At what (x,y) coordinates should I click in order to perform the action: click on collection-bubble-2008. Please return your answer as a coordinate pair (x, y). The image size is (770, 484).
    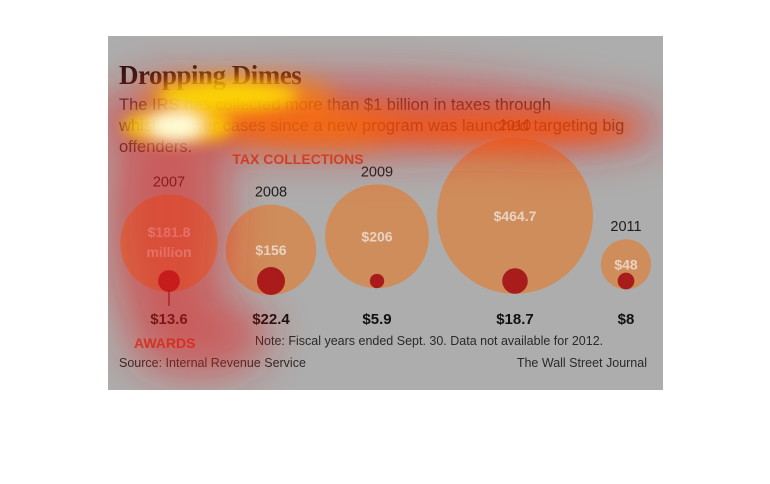
    Looking at the image, I should click on (271, 249).